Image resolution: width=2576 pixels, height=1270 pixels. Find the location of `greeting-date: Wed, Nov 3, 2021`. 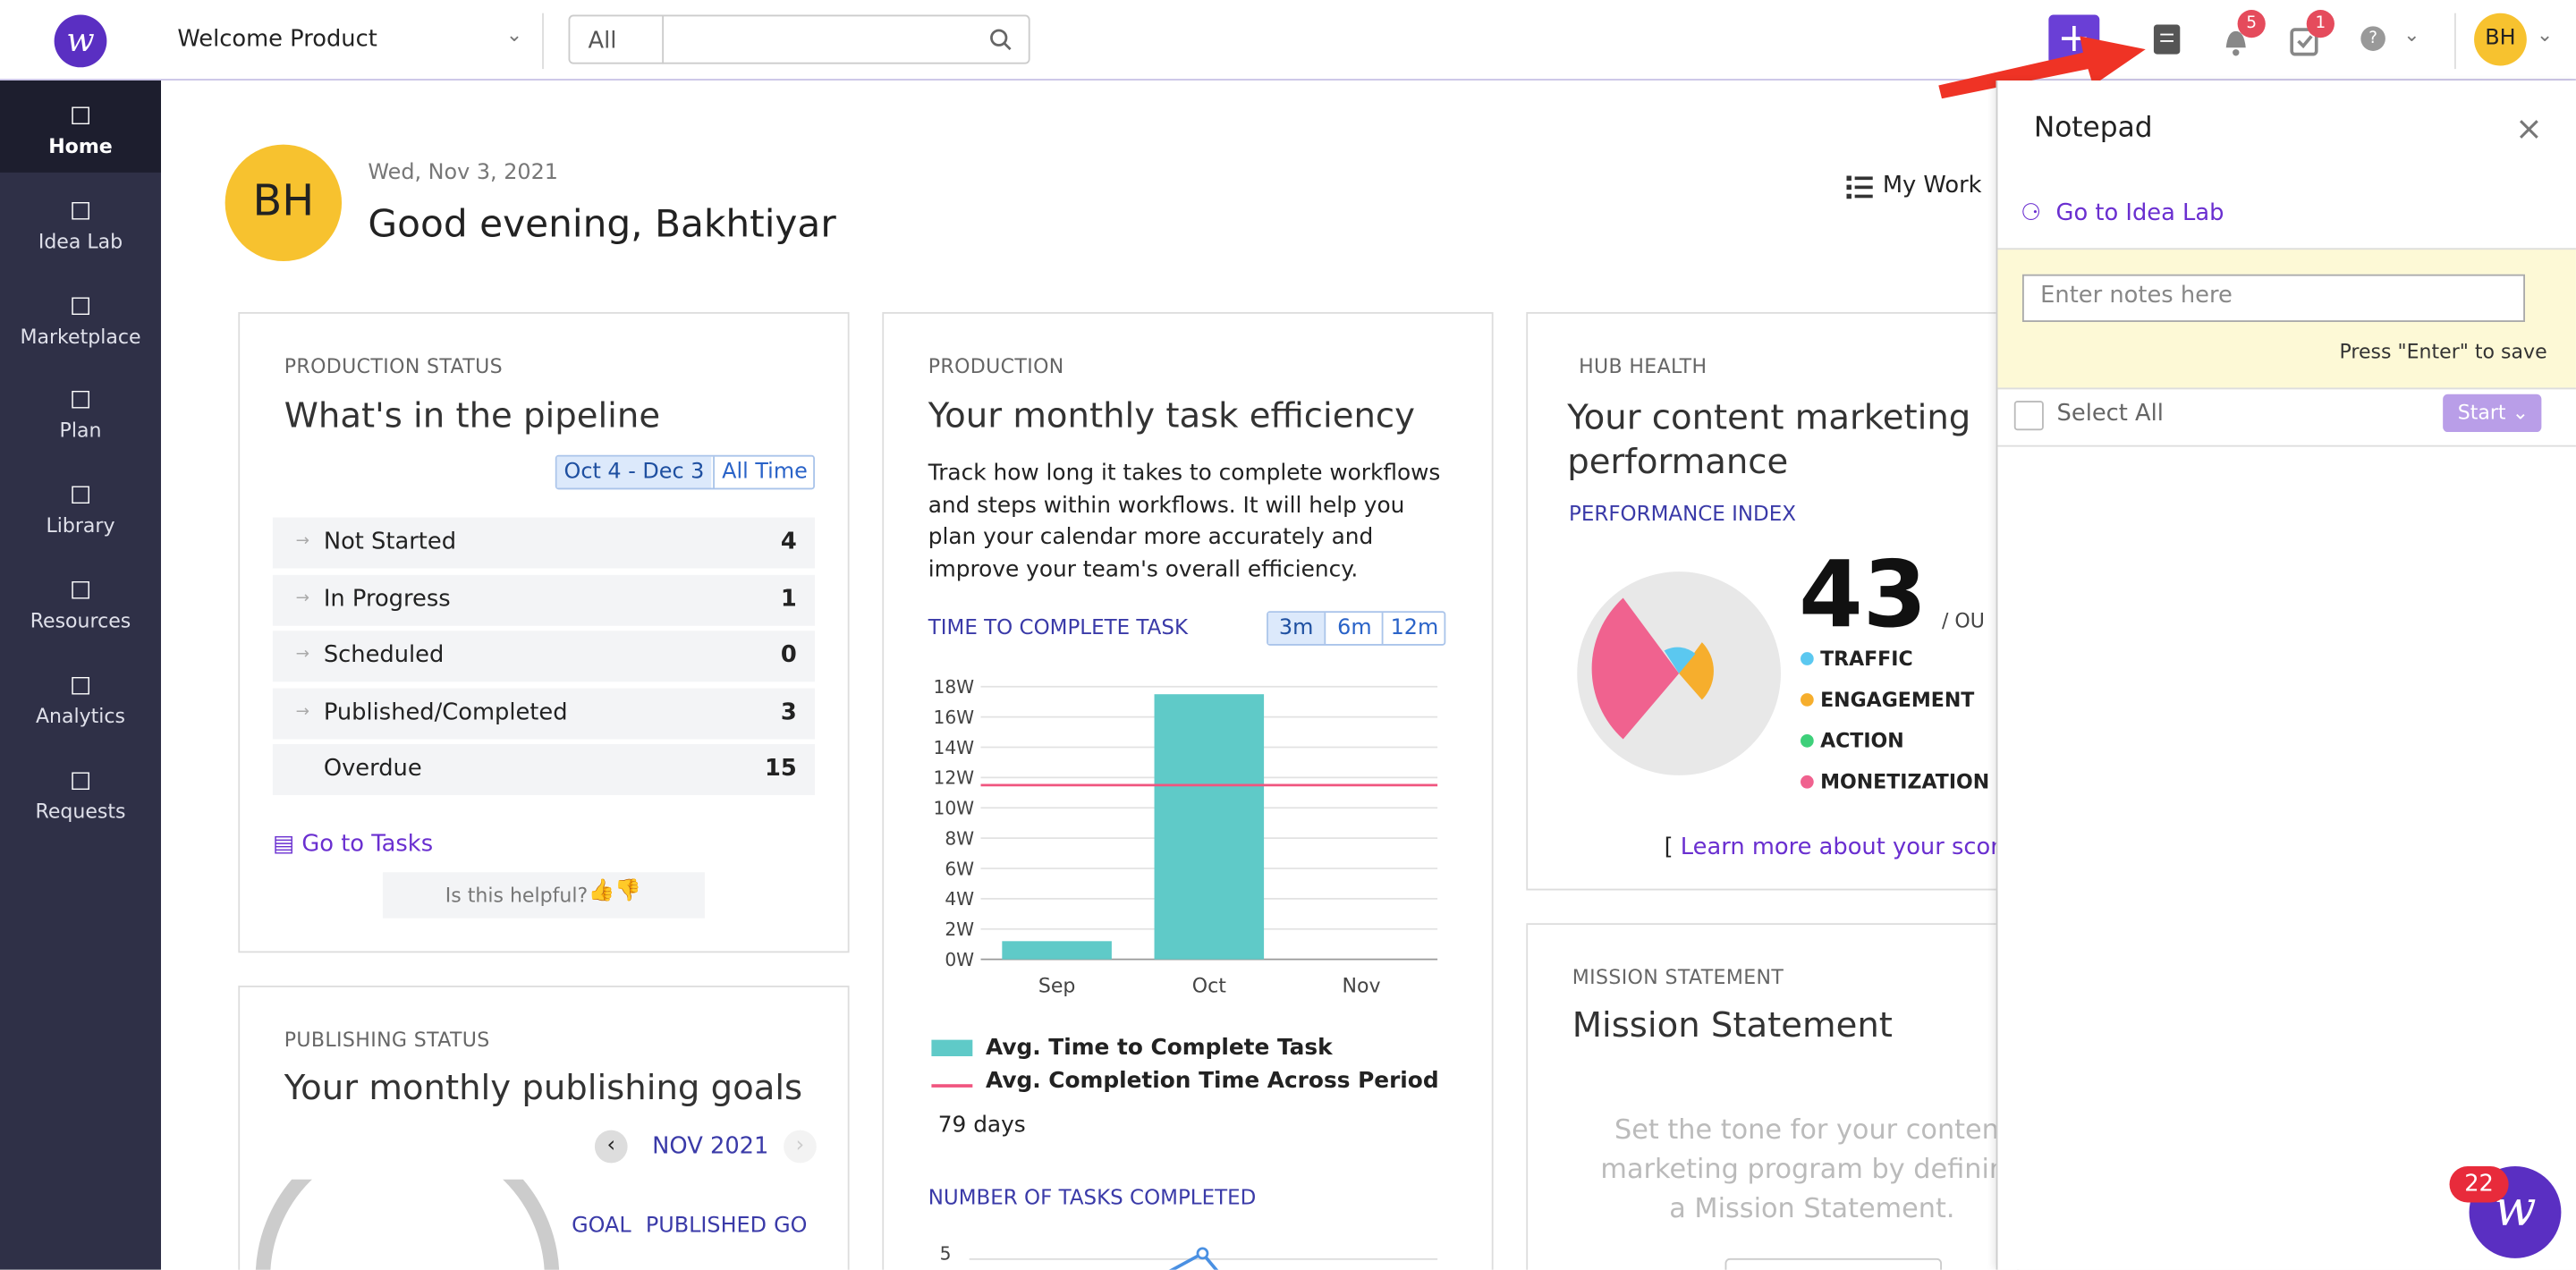

greeting-date: Wed, Nov 3, 2021 is located at coordinates (463, 173).